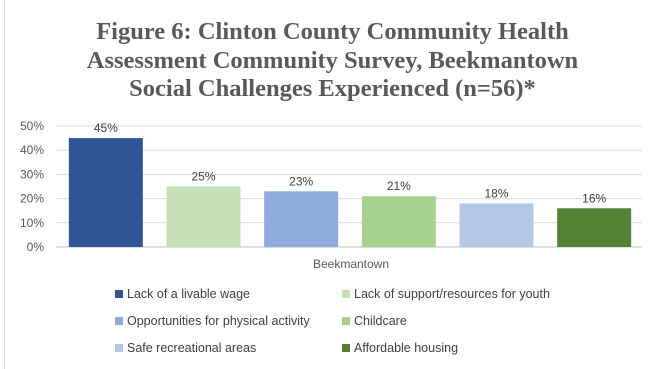 The height and width of the screenshot is (369, 655). What do you see at coordinates (32, 199) in the screenshot?
I see `y-tick-label: 20%` at bounding box center [32, 199].